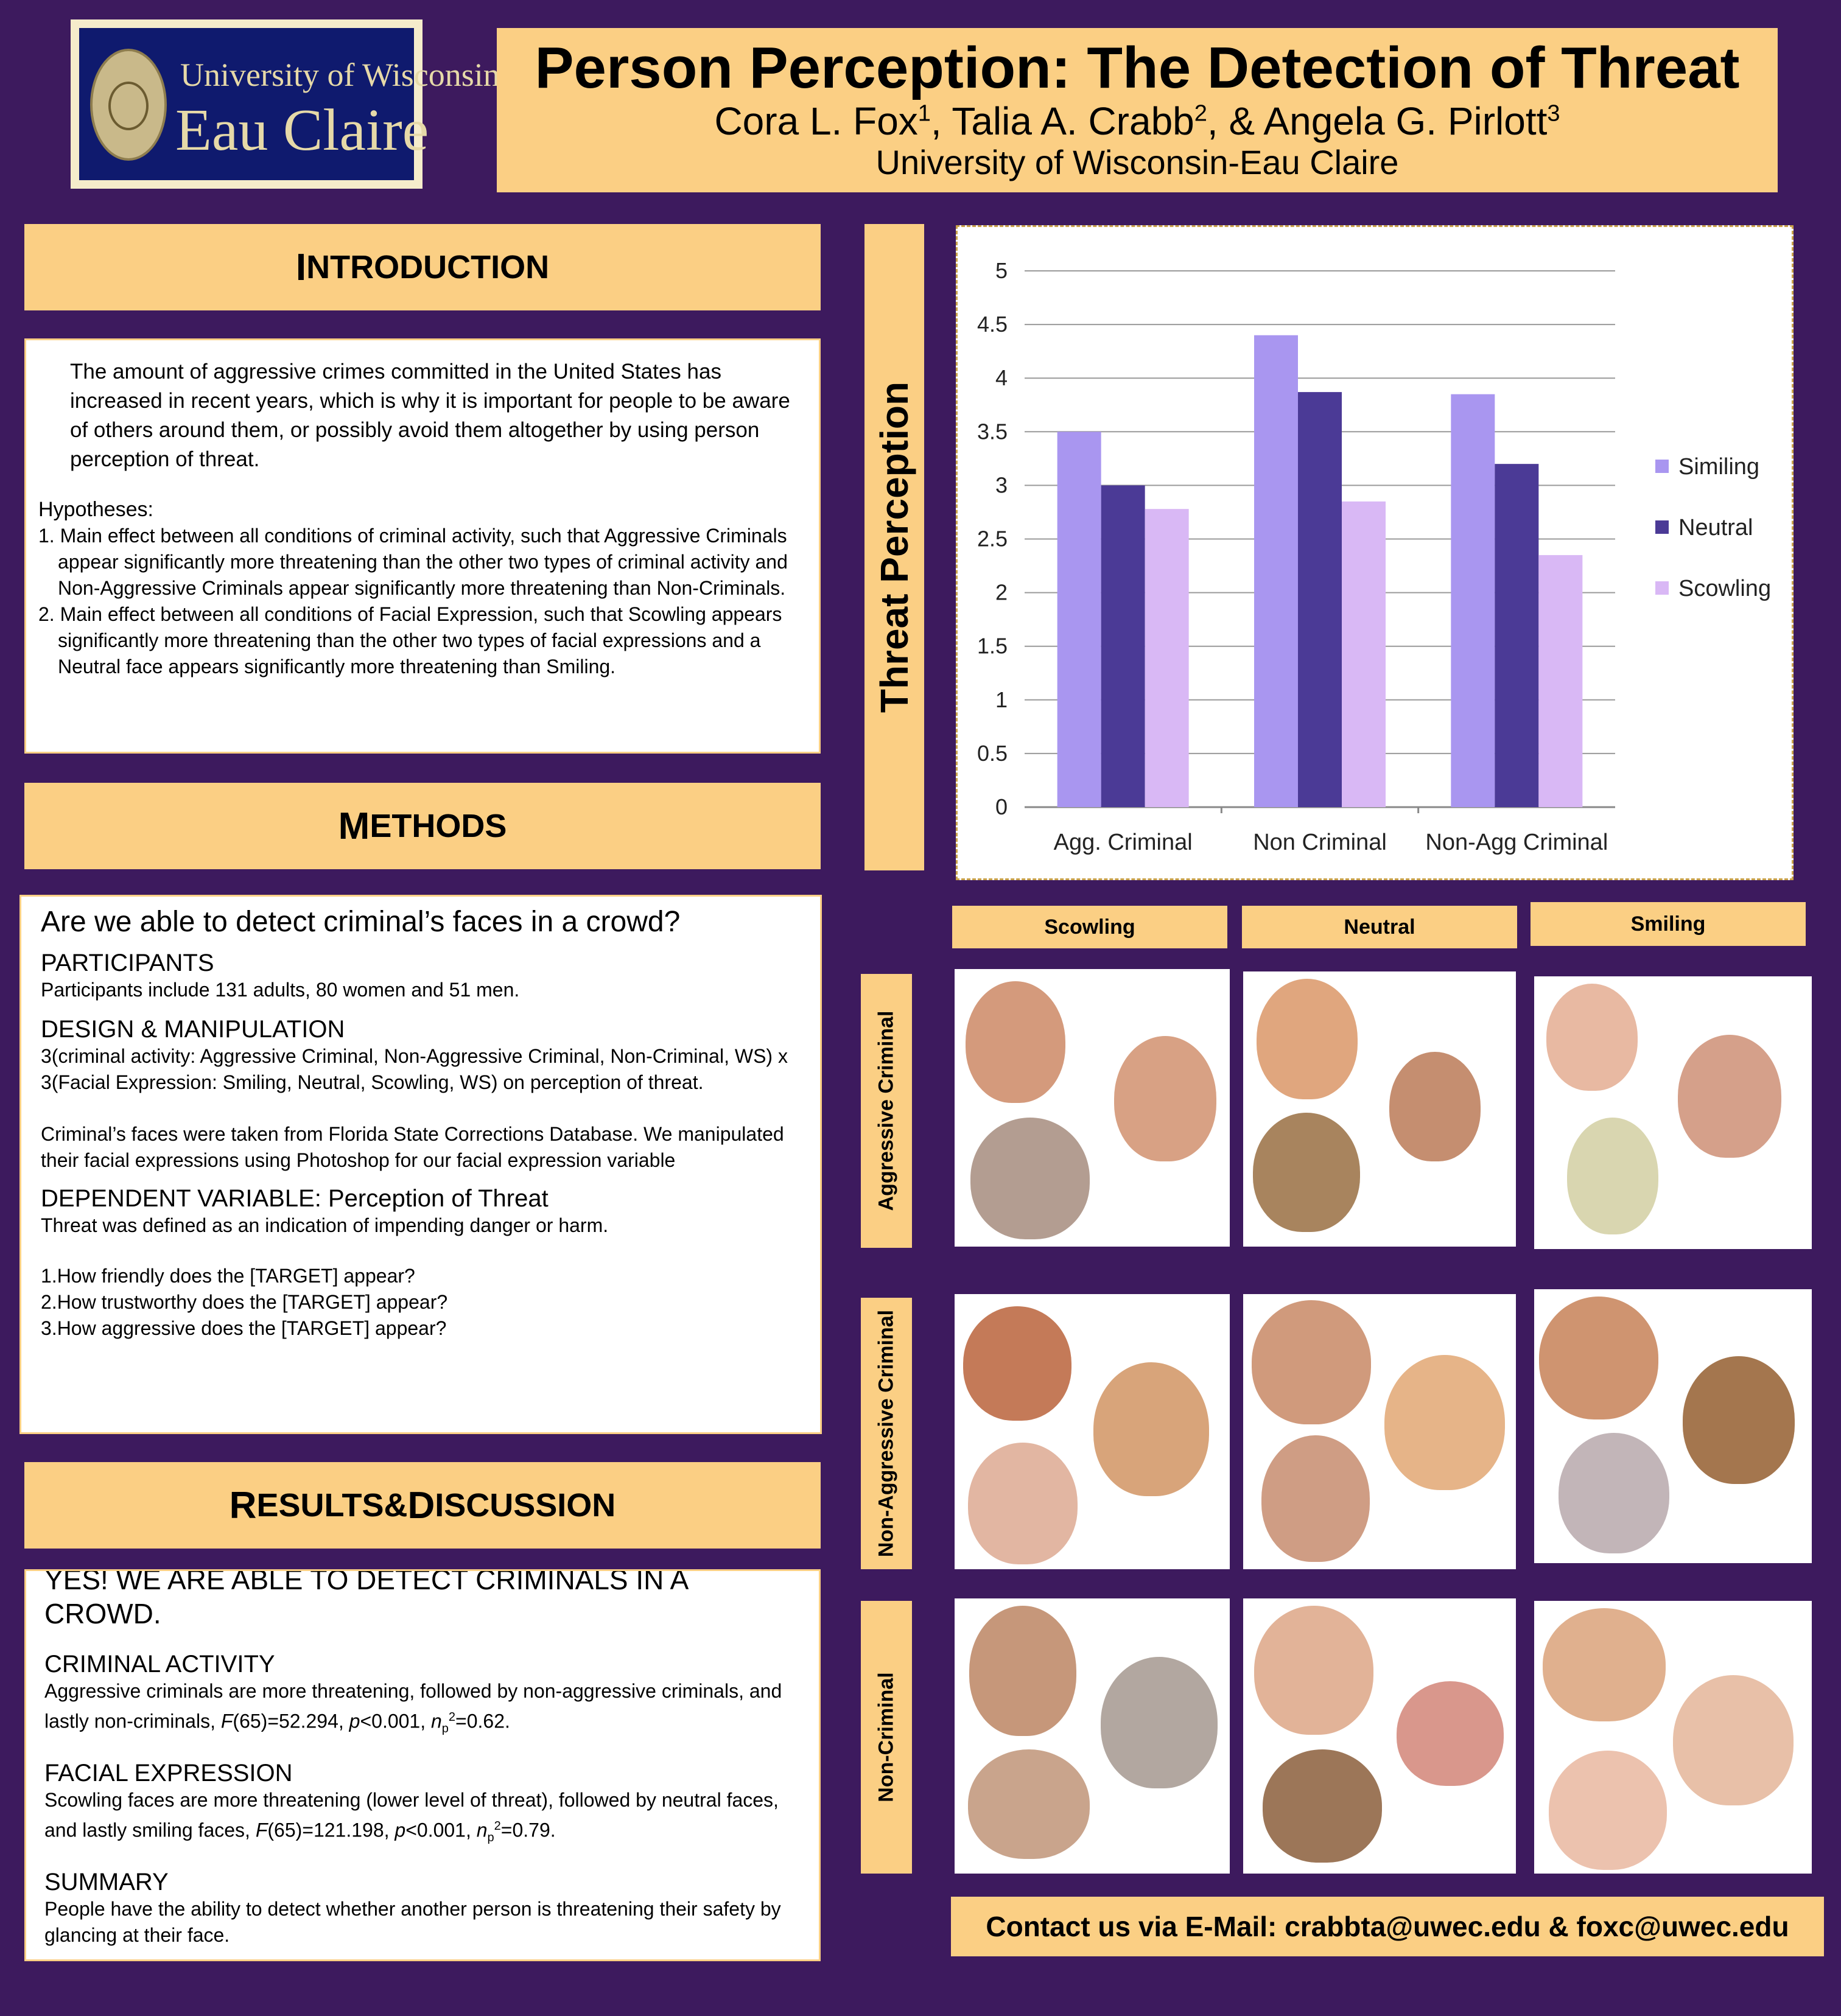  I want to click on threat-perception-label: Threat Perception, so click(894, 547).